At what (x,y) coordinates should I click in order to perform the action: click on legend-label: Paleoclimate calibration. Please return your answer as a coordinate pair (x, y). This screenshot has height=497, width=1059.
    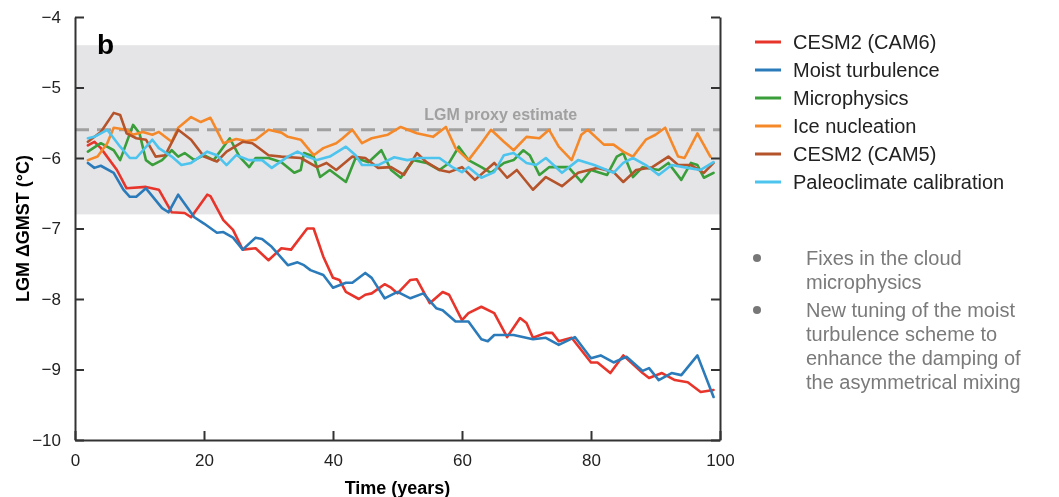
    Looking at the image, I should click on (899, 182).